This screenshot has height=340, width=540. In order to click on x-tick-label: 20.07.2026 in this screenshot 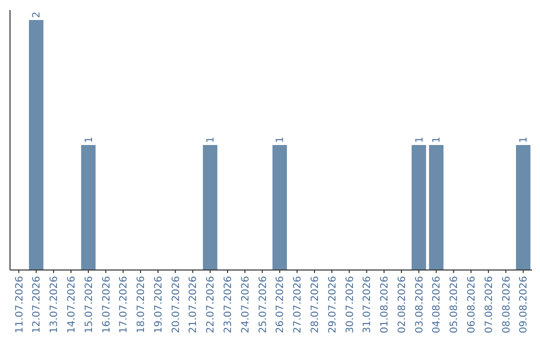, I will do `click(176, 305)`.